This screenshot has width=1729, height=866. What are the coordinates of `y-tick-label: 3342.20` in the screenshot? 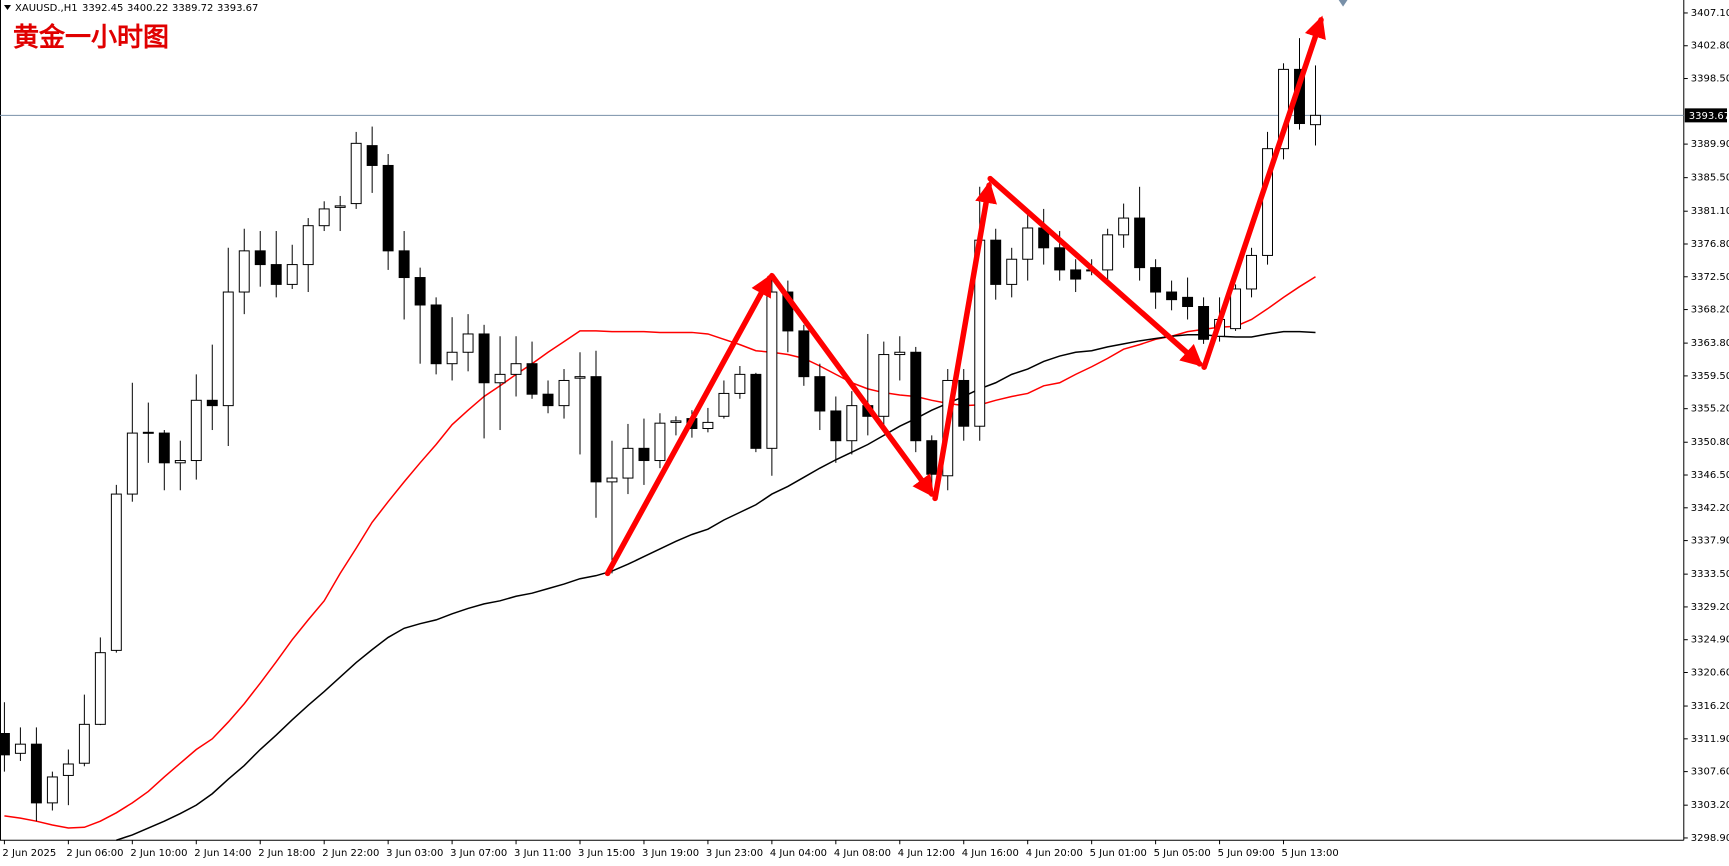 It's located at (1710, 508).